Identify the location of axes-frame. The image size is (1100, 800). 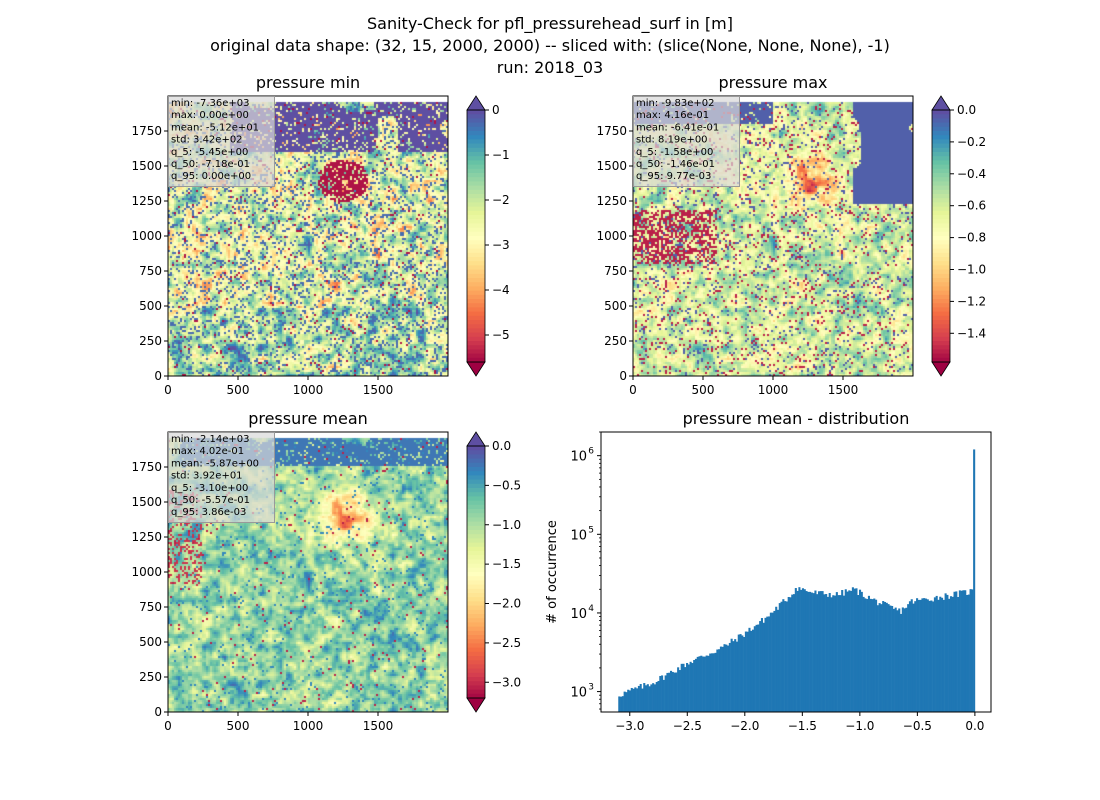
(796, 572).